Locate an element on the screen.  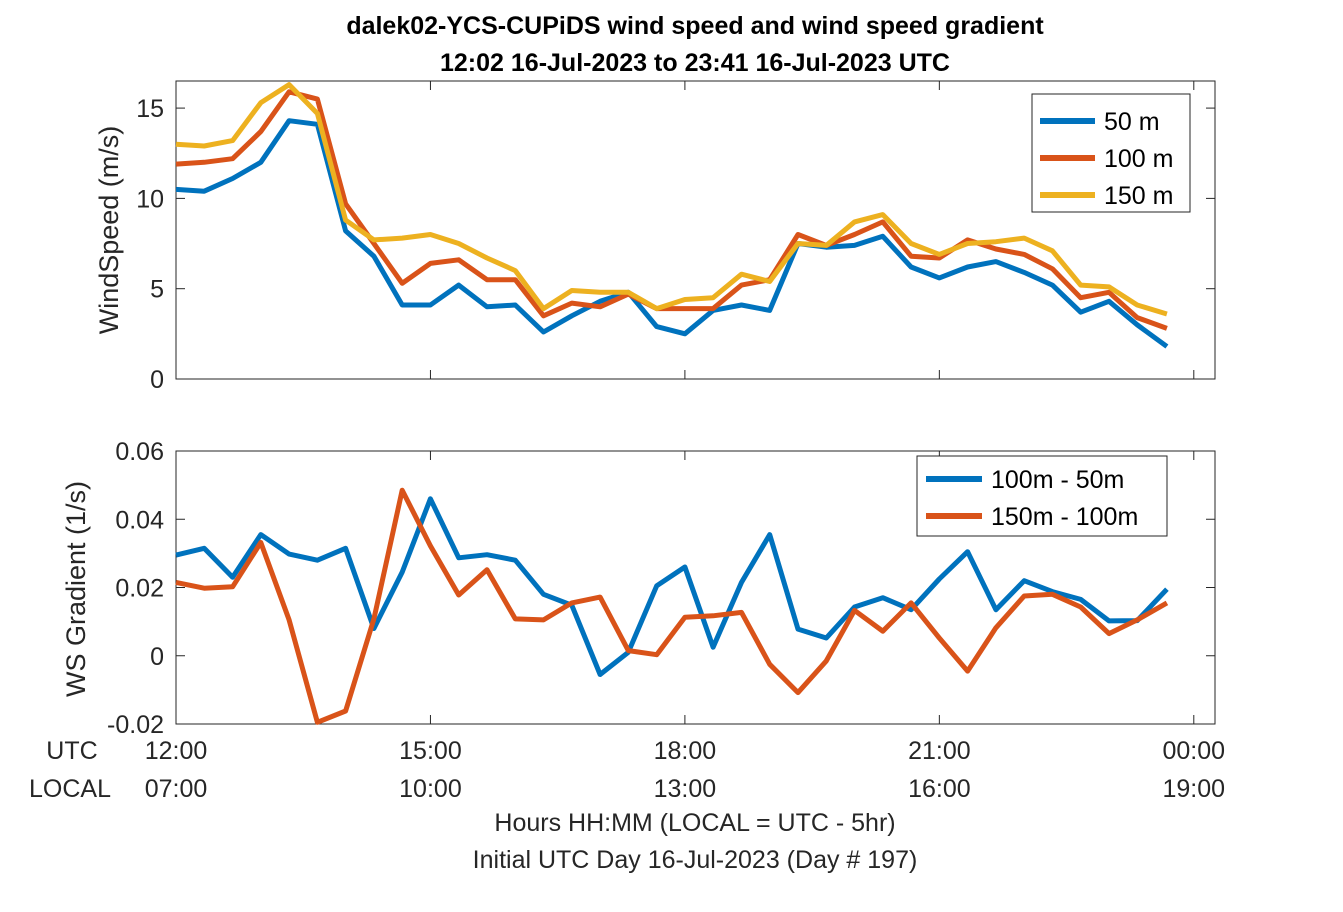
gradient-legend-box is located at coordinates (1042, 496).